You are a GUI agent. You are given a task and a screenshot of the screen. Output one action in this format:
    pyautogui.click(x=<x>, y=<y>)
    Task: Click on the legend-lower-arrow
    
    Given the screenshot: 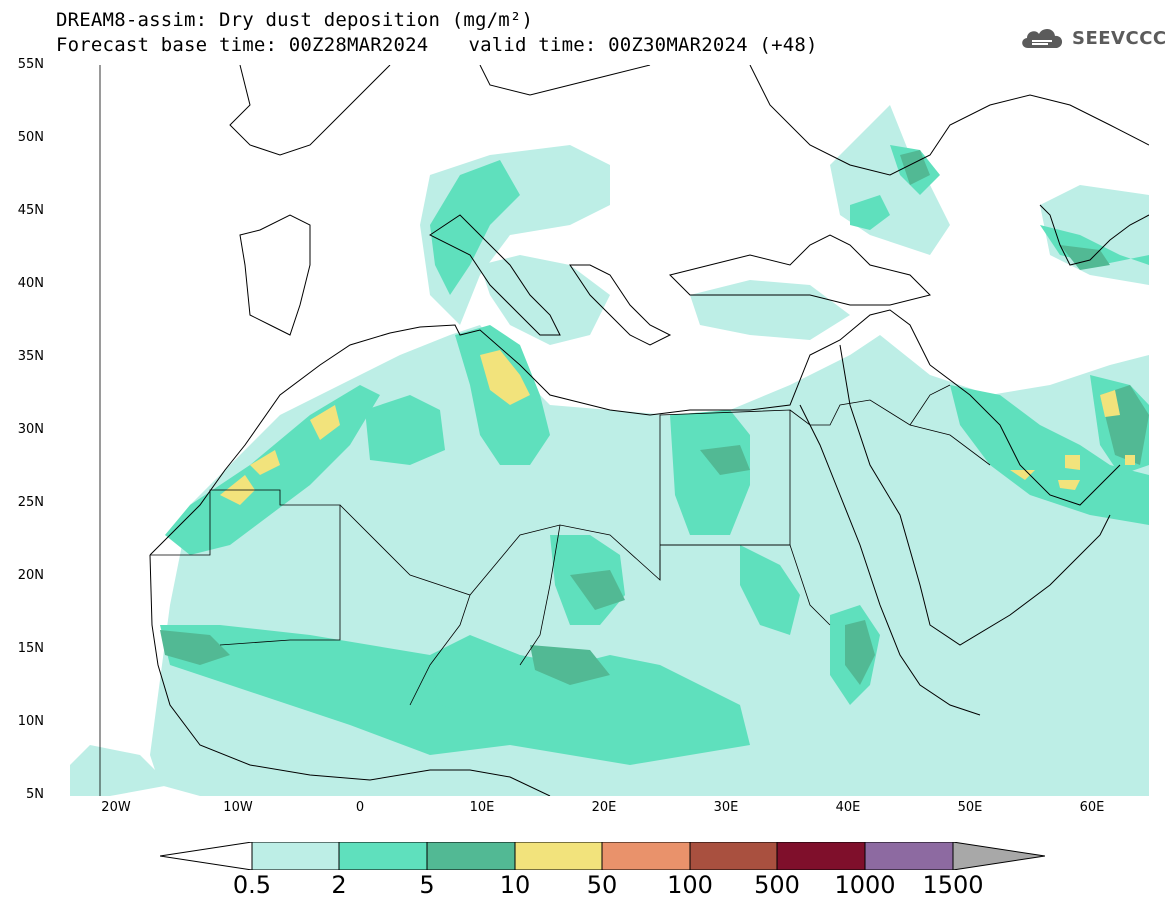 What is the action you would take?
    pyautogui.click(x=206, y=856)
    